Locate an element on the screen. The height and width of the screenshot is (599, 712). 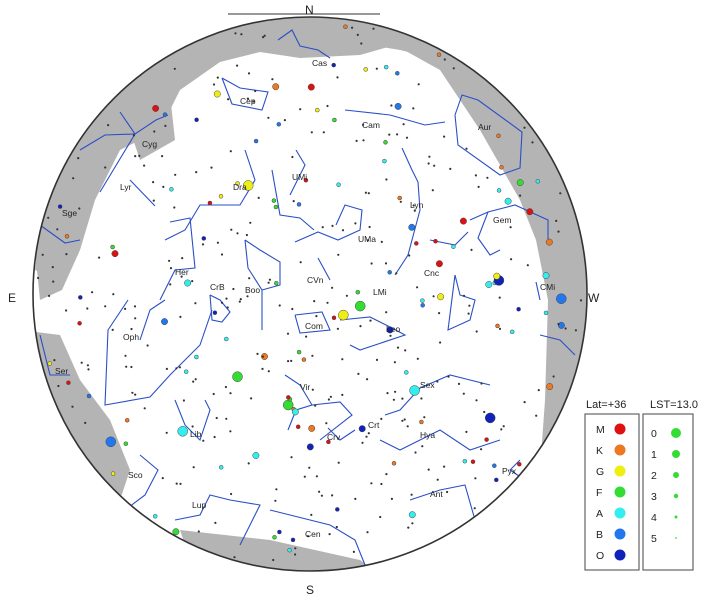
const-label-cep: Cep is located at coordinates (248, 101).